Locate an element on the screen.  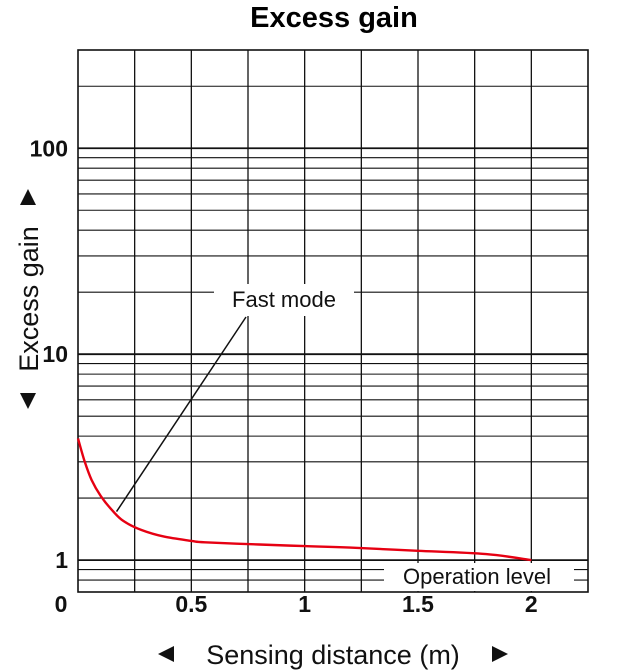
fast-mode-label-background is located at coordinates (284, 300).